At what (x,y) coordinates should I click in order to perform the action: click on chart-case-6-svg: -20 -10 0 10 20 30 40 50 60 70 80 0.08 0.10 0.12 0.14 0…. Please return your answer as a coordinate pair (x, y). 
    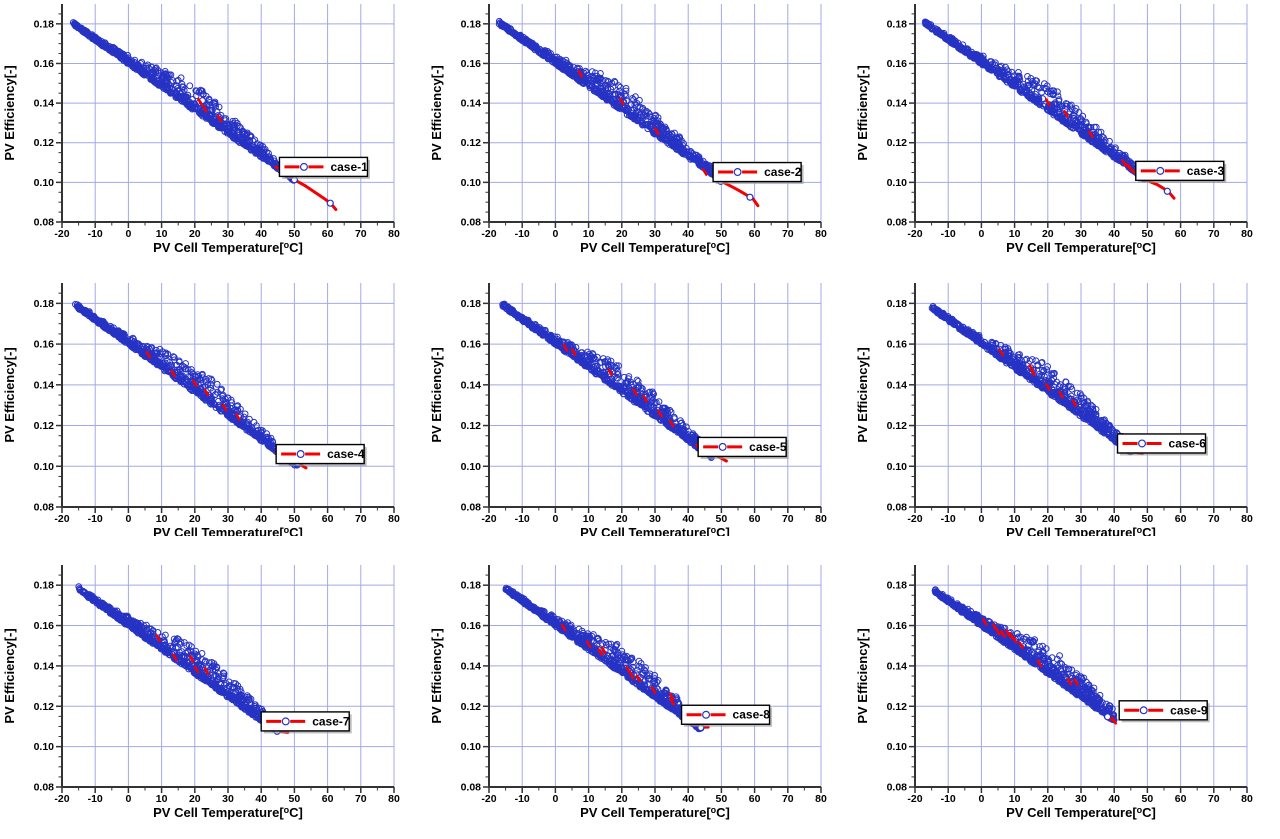
    Looking at the image, I should click on (1054, 409).